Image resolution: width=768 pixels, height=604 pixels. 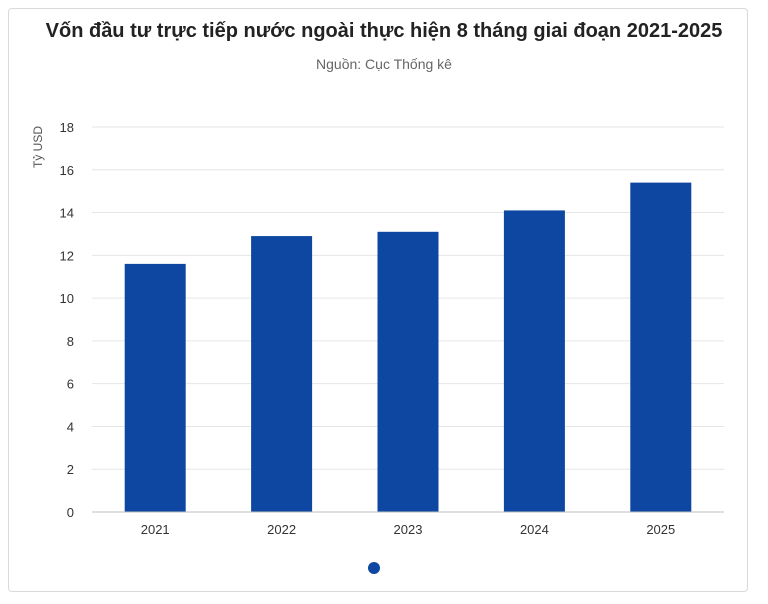 What do you see at coordinates (281, 529) in the screenshot?
I see `x-tick-label: 2022` at bounding box center [281, 529].